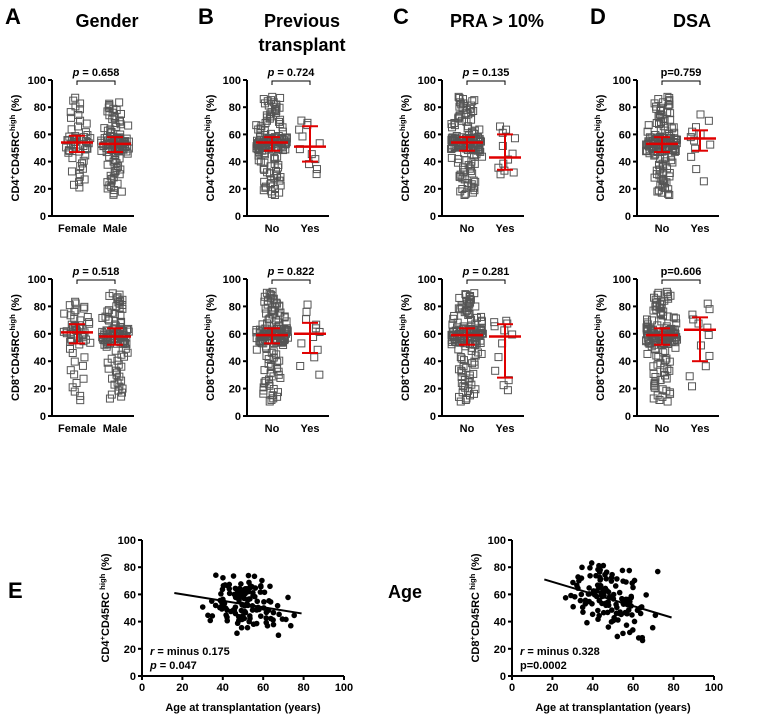 The height and width of the screenshot is (717, 782). Describe the element at coordinates (692, 21) in the screenshot. I see `panel-title: DSA` at that location.